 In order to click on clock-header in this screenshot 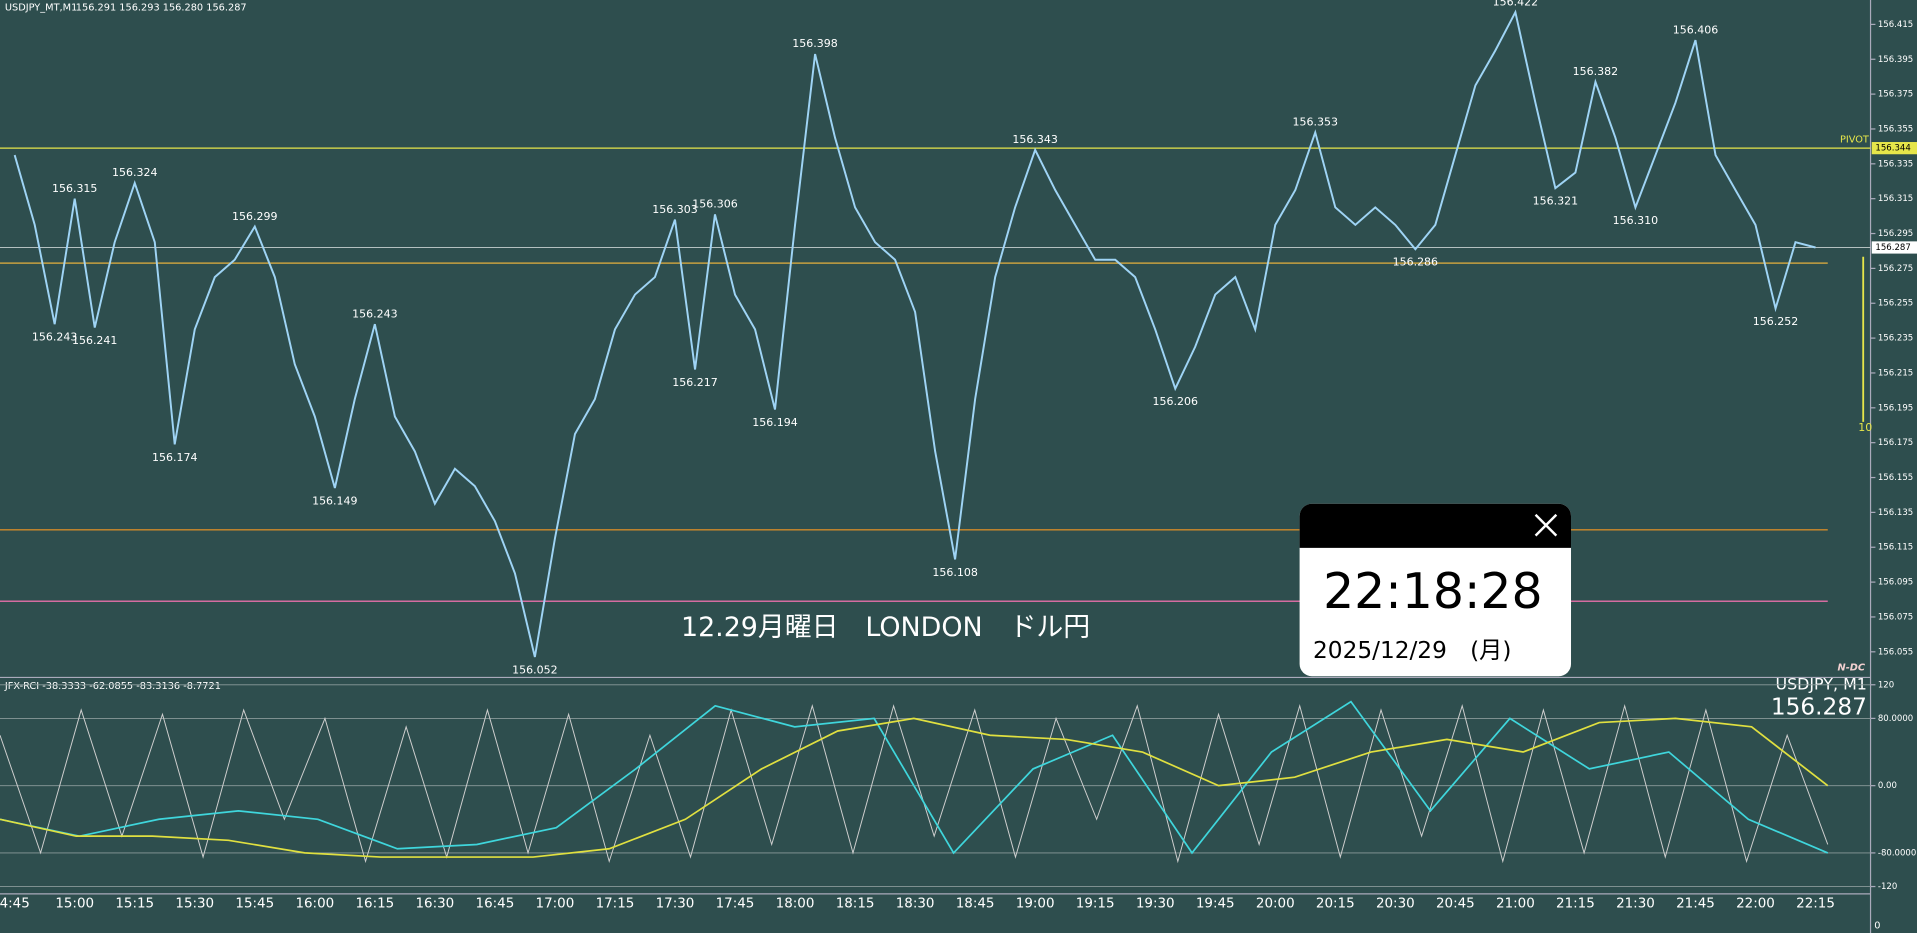, I will do `click(1435, 525)`.